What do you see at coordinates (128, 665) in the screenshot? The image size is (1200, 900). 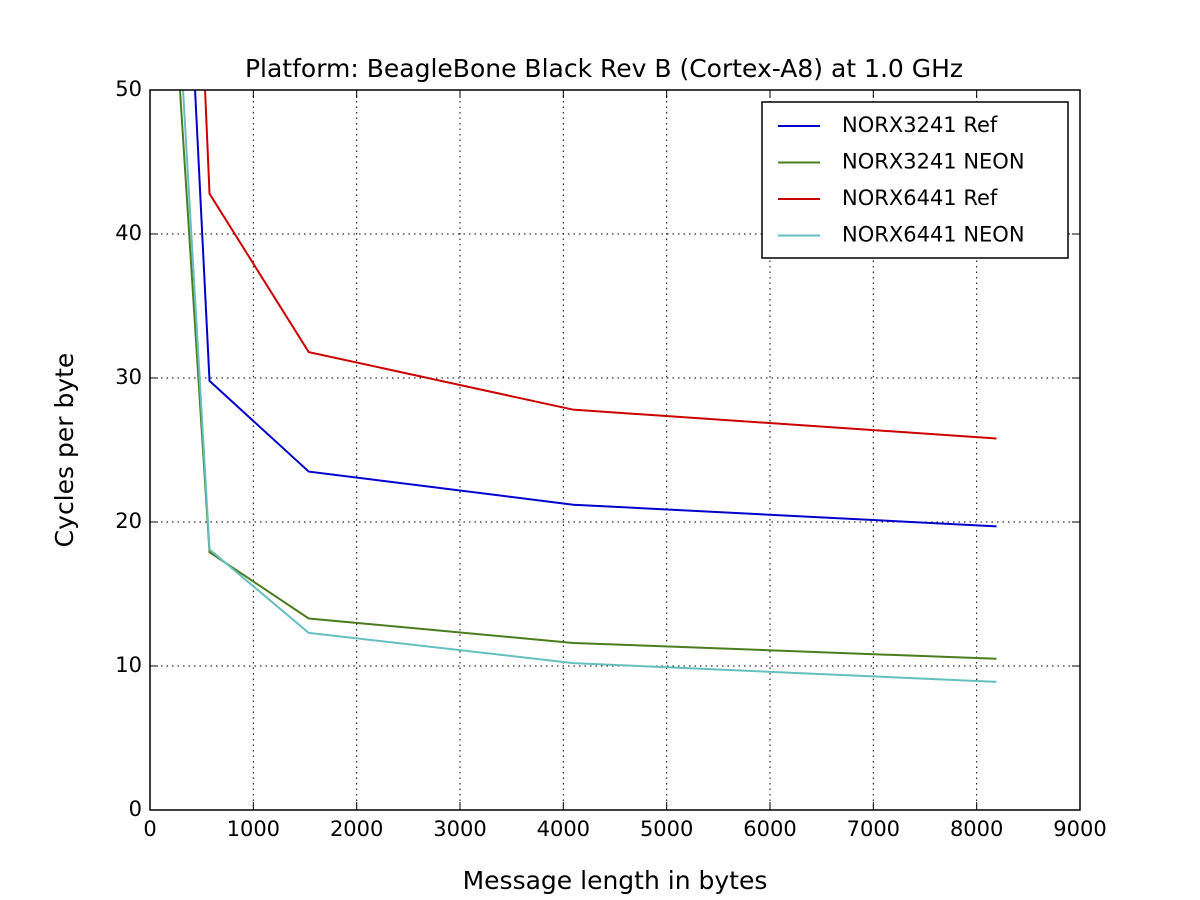 I see `y-tick-label: 10` at bounding box center [128, 665].